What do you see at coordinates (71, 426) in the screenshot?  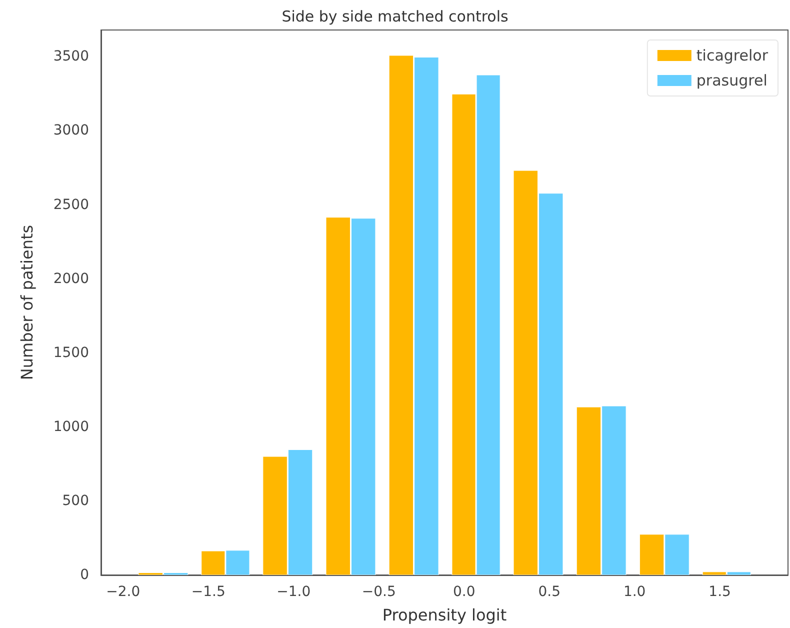 I see `y-tick-label: 1000` at bounding box center [71, 426].